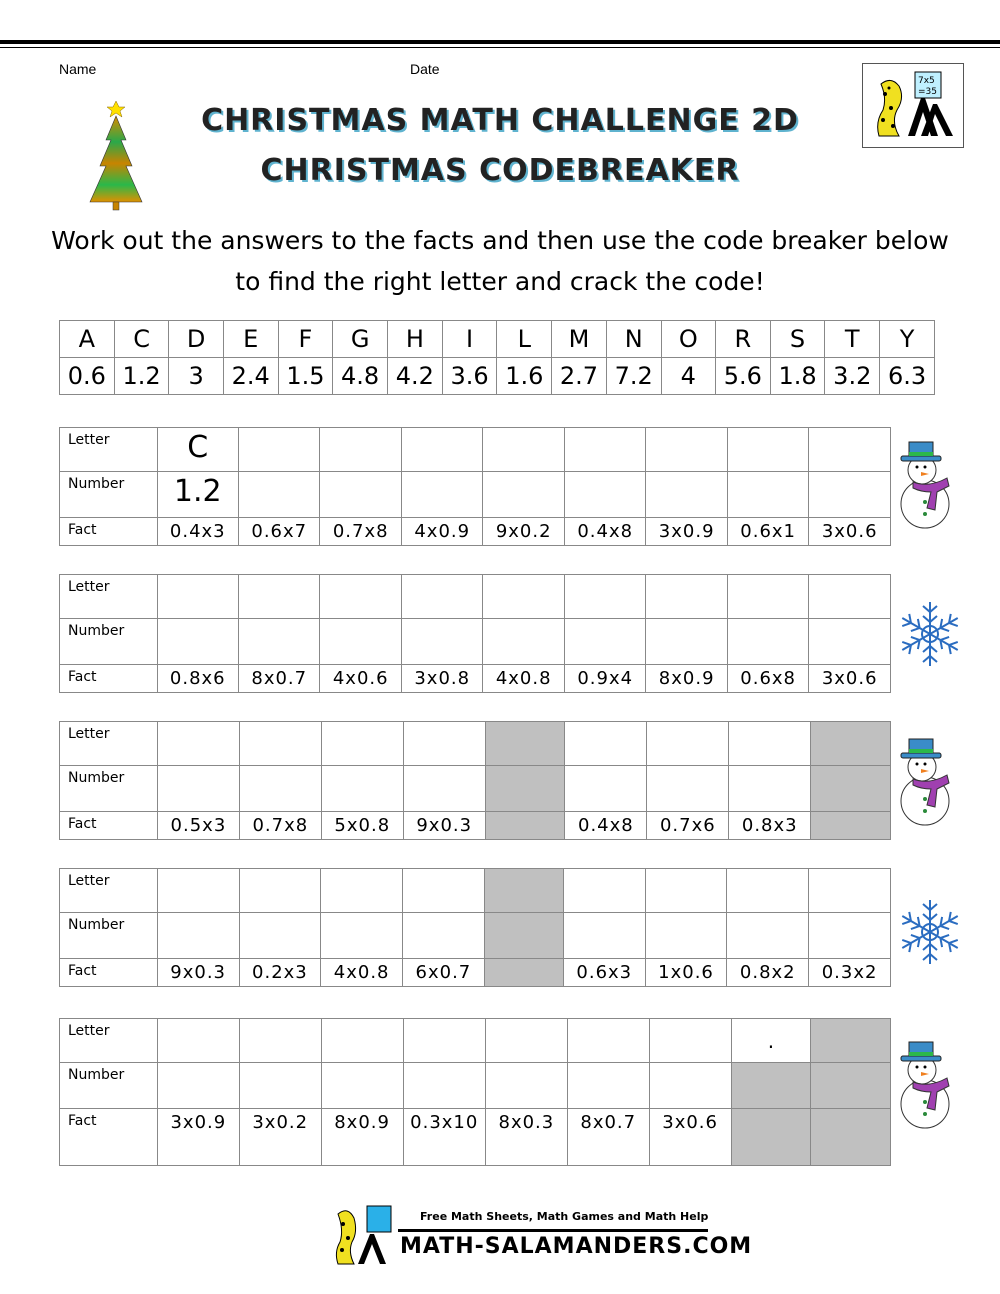 This screenshot has width=1000, height=1294. I want to click on footer-divider, so click(553, 1230).